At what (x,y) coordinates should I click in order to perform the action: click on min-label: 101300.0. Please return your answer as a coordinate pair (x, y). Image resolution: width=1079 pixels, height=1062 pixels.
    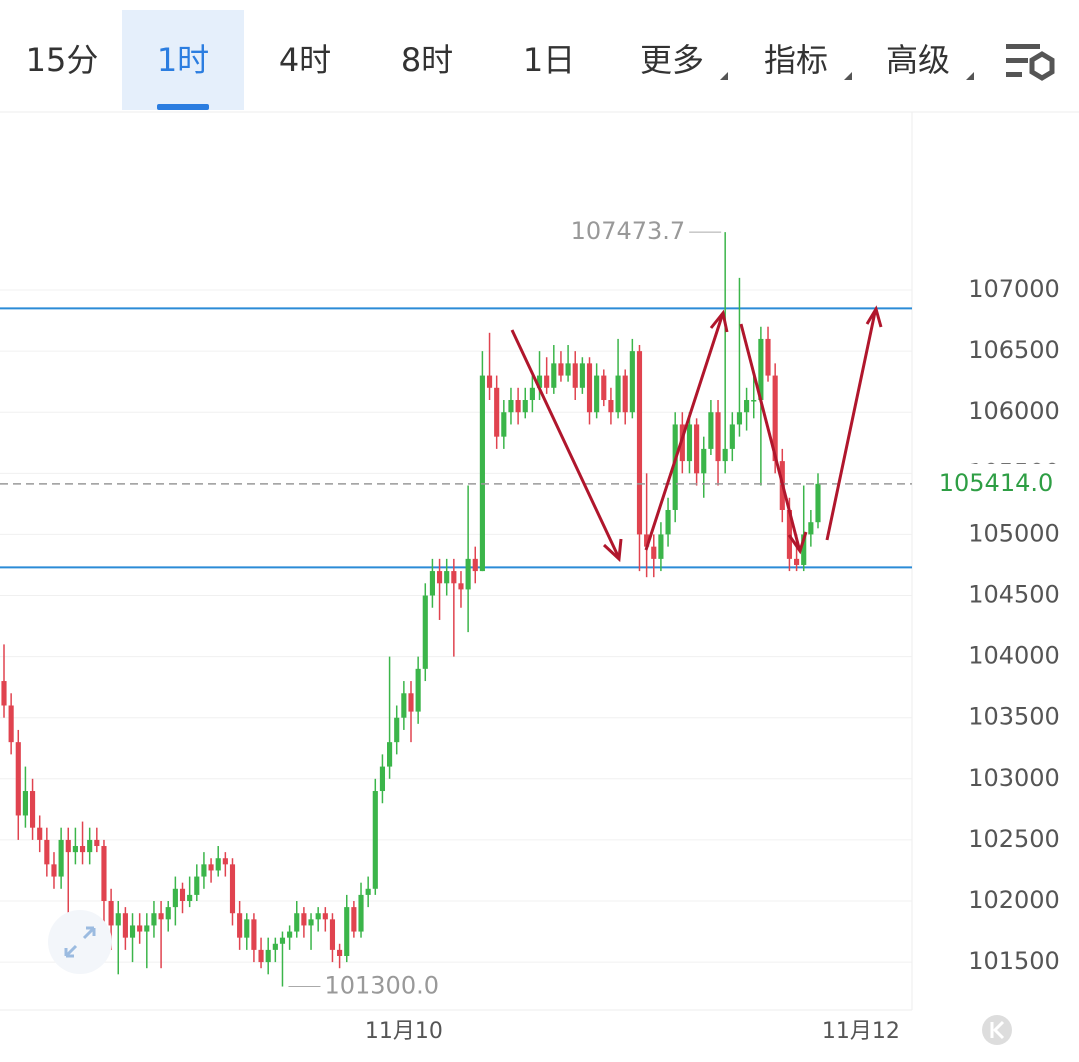
    Looking at the image, I should click on (381, 986).